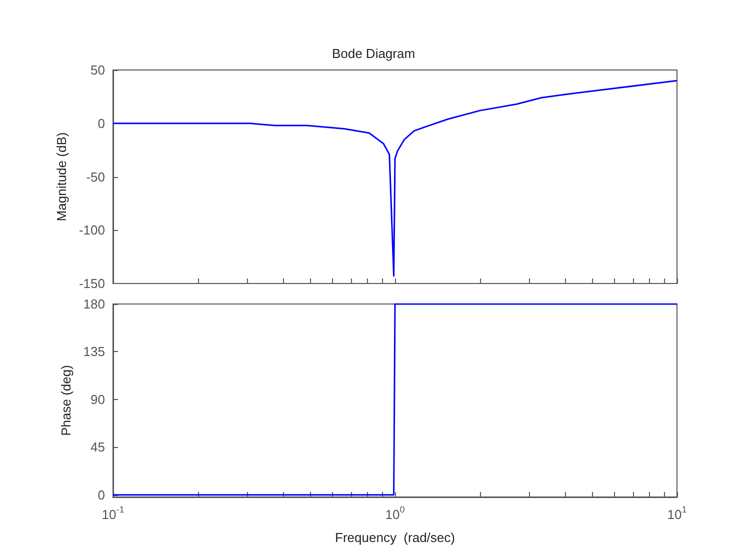 The width and height of the screenshot is (747, 560). What do you see at coordinates (374, 53) in the screenshot?
I see `chart-title: Bode Diagram` at bounding box center [374, 53].